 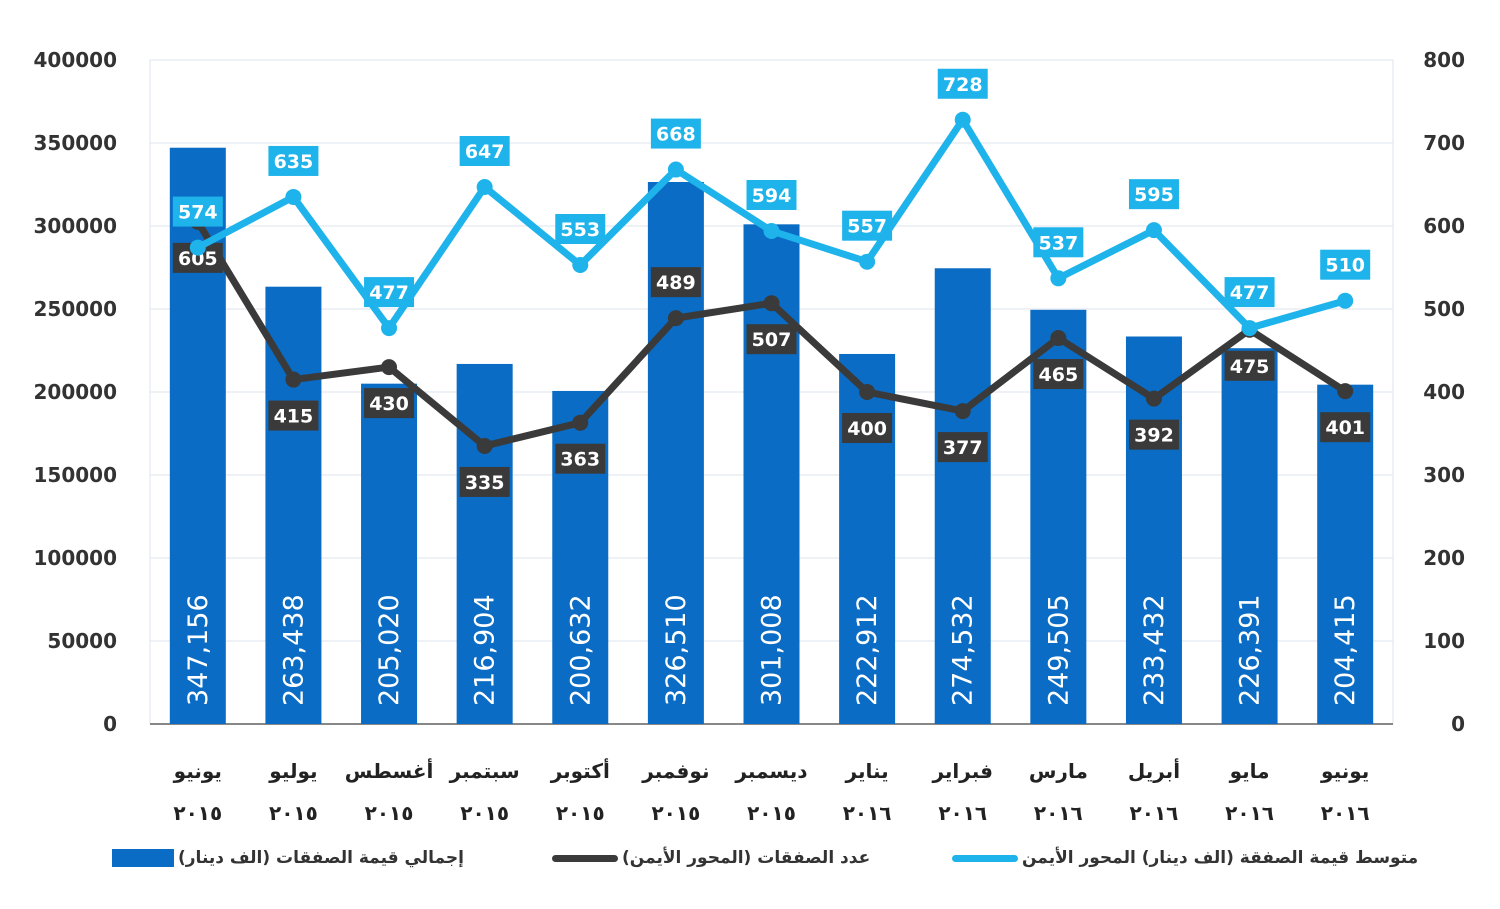 I want to click on left-tick-label: 200000, so click(x=76, y=392).